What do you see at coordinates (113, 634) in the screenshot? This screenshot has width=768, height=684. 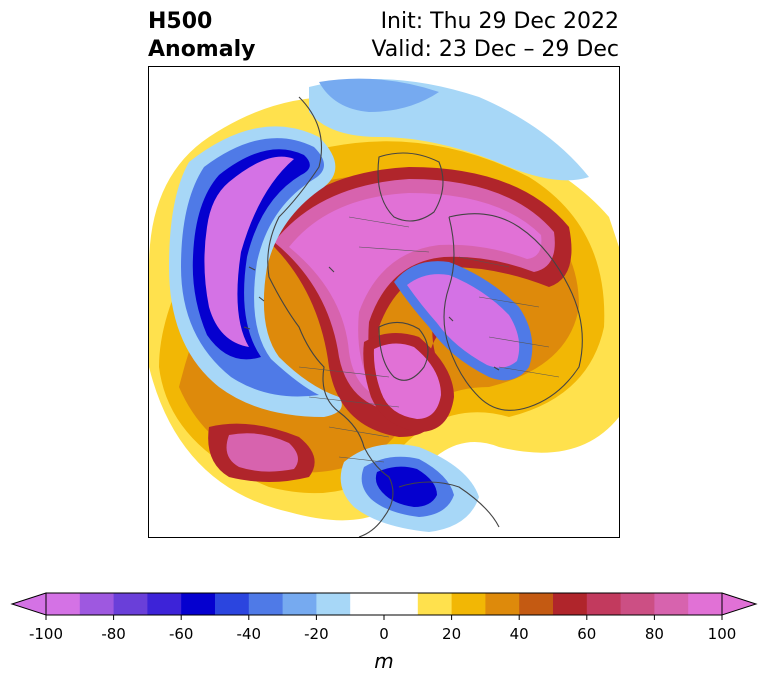 I see `colorbar-tick-label: -80` at bounding box center [113, 634].